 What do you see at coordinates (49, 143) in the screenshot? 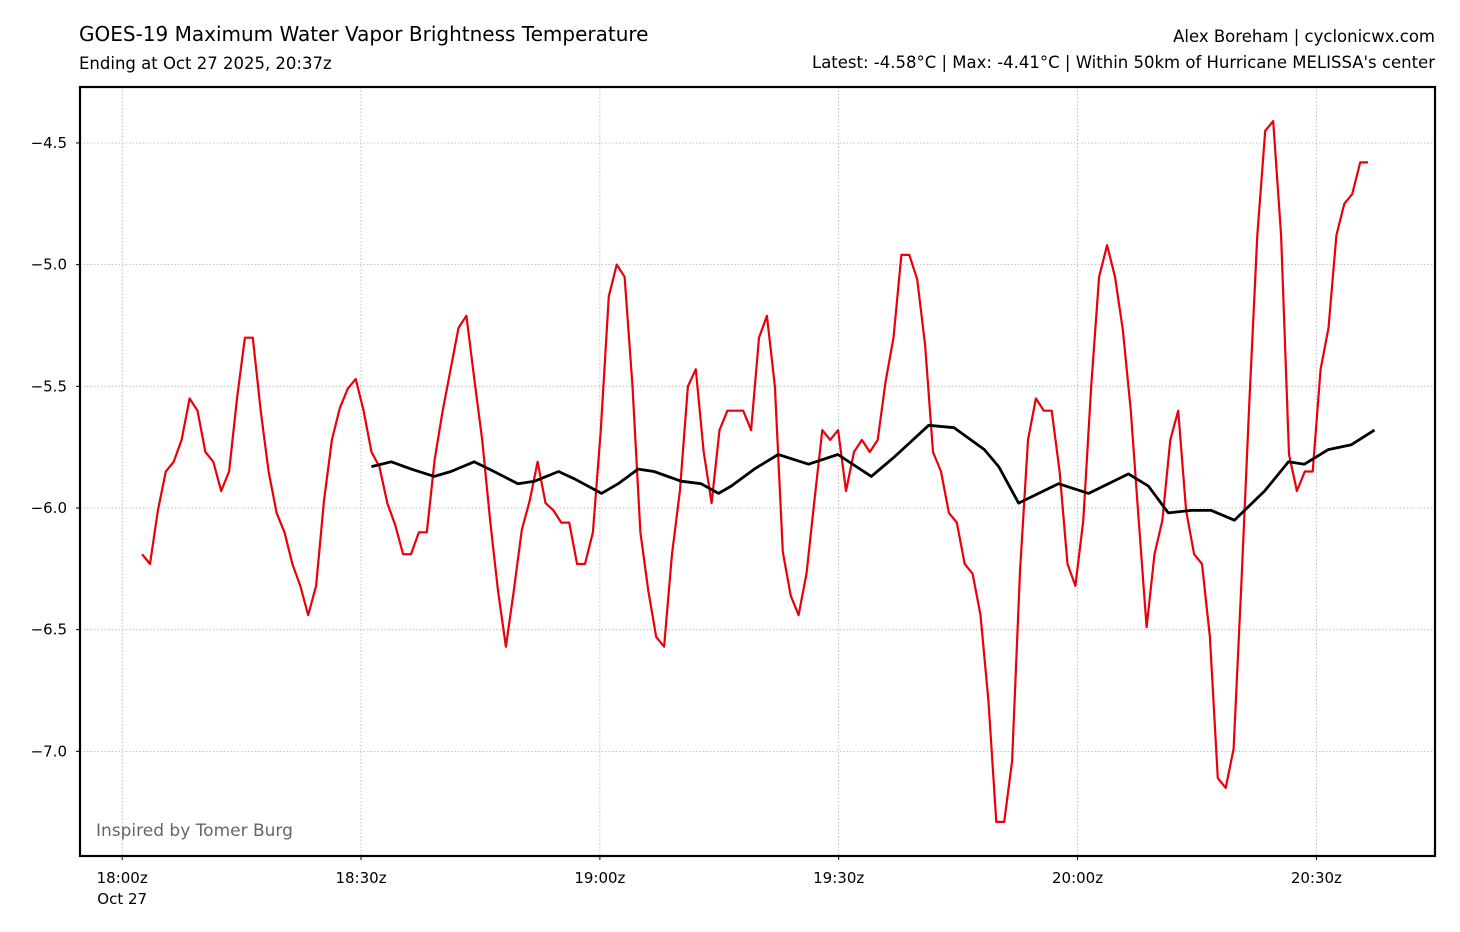
I see `y-tick-label: −4.5` at bounding box center [49, 143].